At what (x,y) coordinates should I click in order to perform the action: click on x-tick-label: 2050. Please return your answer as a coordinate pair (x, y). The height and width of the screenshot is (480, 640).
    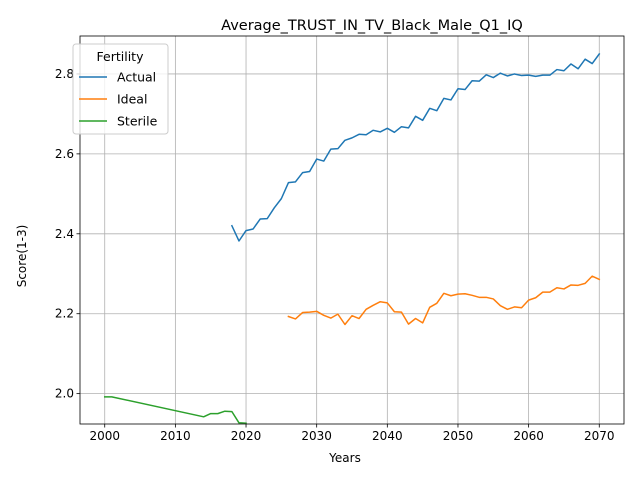
    Looking at the image, I should click on (458, 436).